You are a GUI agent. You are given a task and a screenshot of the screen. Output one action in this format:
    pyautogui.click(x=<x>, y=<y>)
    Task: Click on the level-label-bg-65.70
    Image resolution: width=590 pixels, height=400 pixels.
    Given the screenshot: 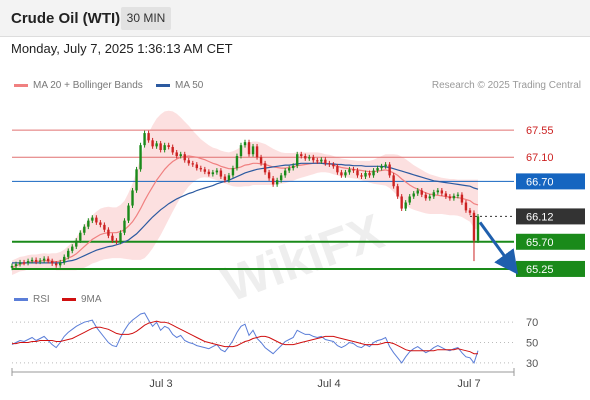 What is the action you would take?
    pyautogui.click(x=550, y=241)
    